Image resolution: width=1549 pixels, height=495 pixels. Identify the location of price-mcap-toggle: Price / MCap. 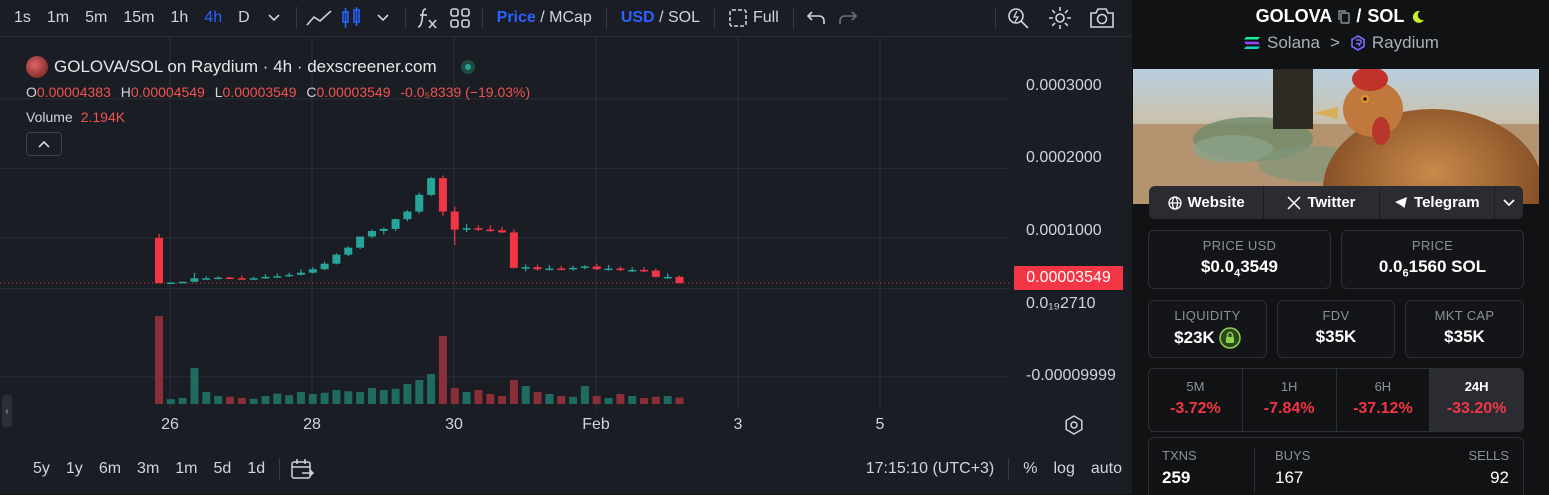
(544, 18).